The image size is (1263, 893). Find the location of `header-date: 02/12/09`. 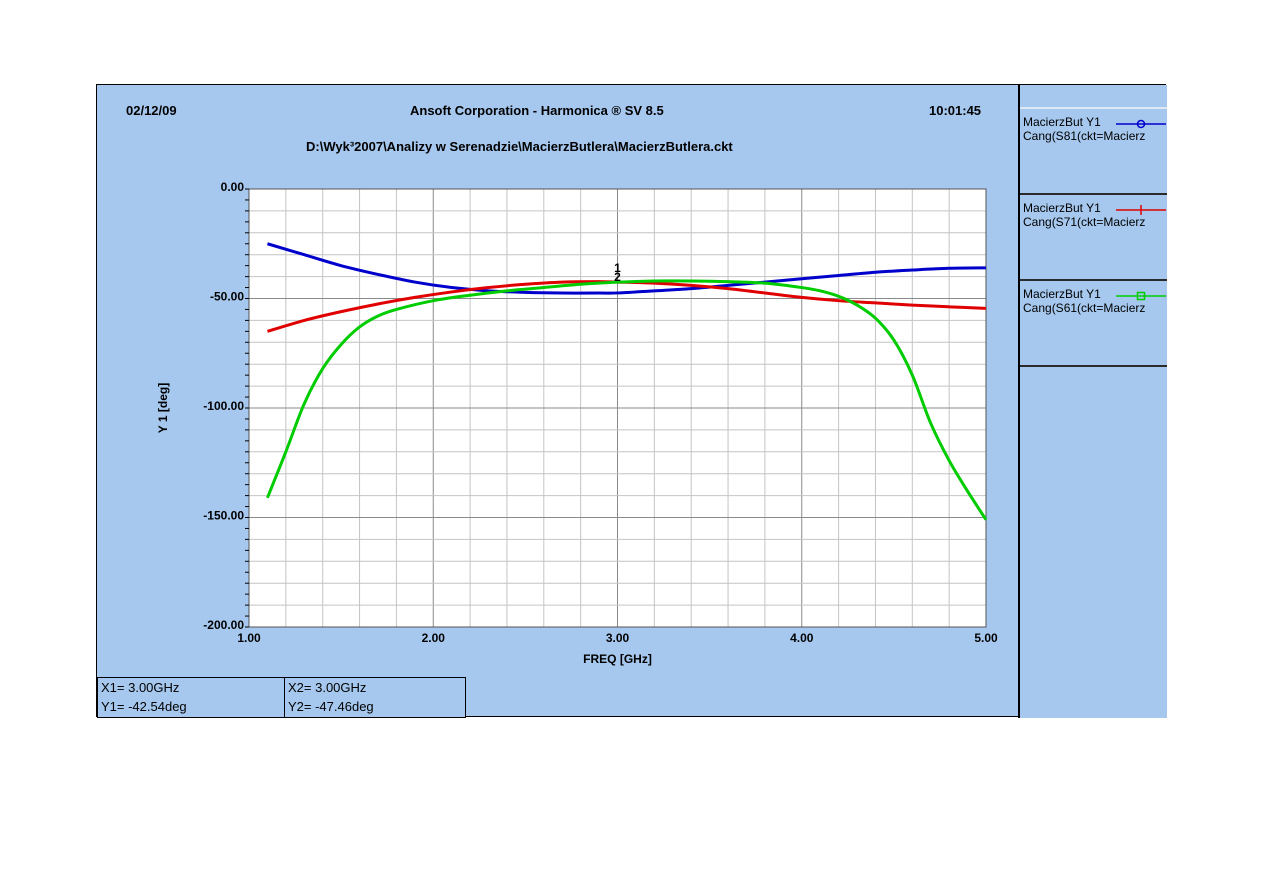

header-date: 02/12/09 is located at coordinates (151, 110).